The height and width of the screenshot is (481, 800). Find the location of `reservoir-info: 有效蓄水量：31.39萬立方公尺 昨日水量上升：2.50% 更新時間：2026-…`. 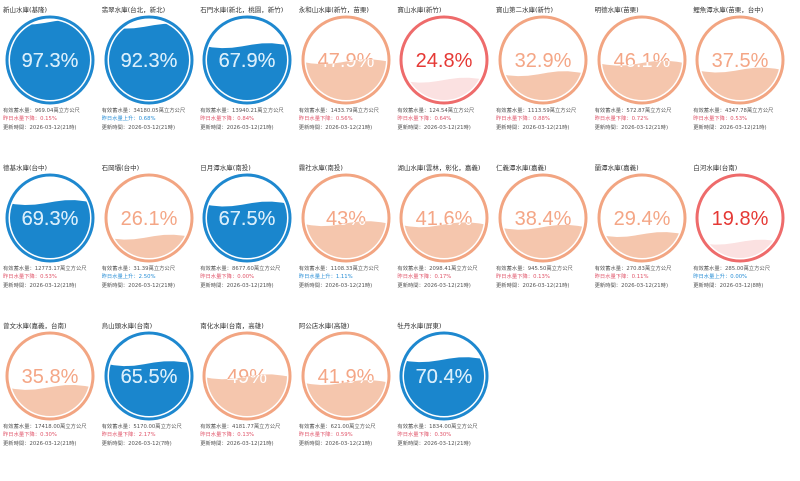

reservoir-info: 有效蓄水量：31.39萬立方公尺 昨日水量上升：2.50% 更新時間：2026-… is located at coordinates (152, 277).